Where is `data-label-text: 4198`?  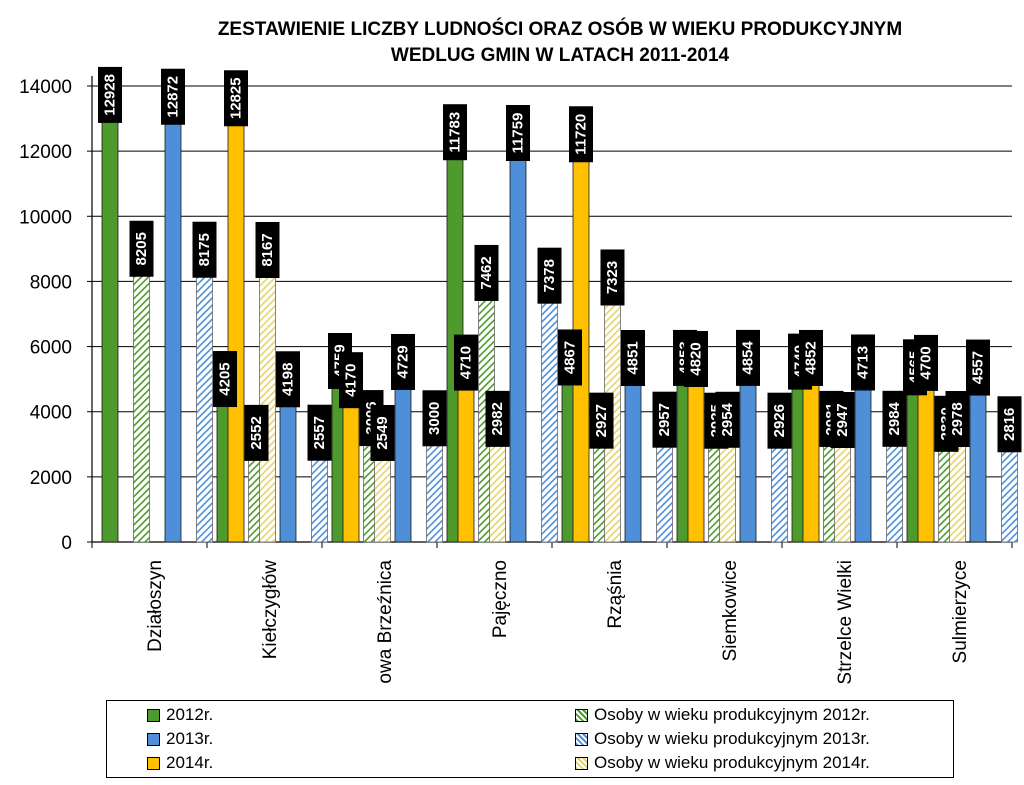
data-label-text: 4198 is located at coordinates (288, 379).